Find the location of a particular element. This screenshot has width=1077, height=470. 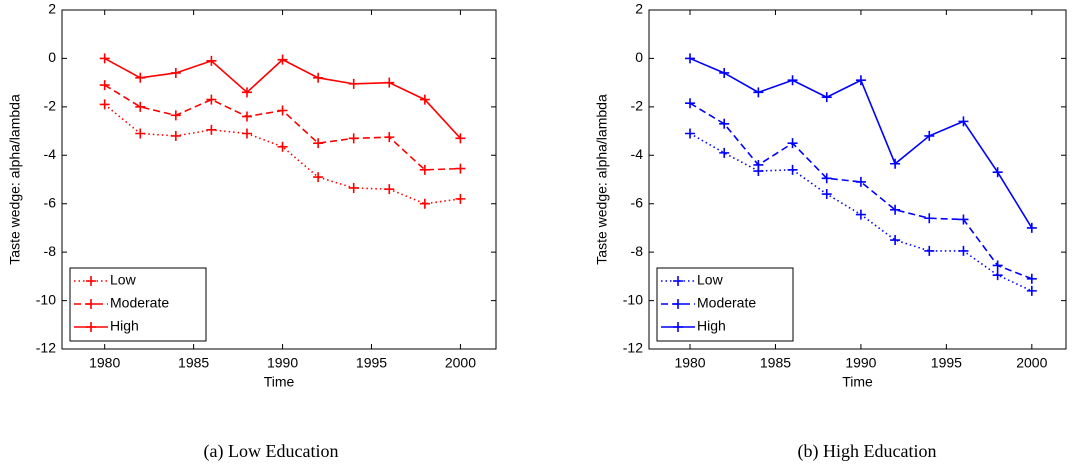

legend-label: Moderate is located at coordinates (139, 303).